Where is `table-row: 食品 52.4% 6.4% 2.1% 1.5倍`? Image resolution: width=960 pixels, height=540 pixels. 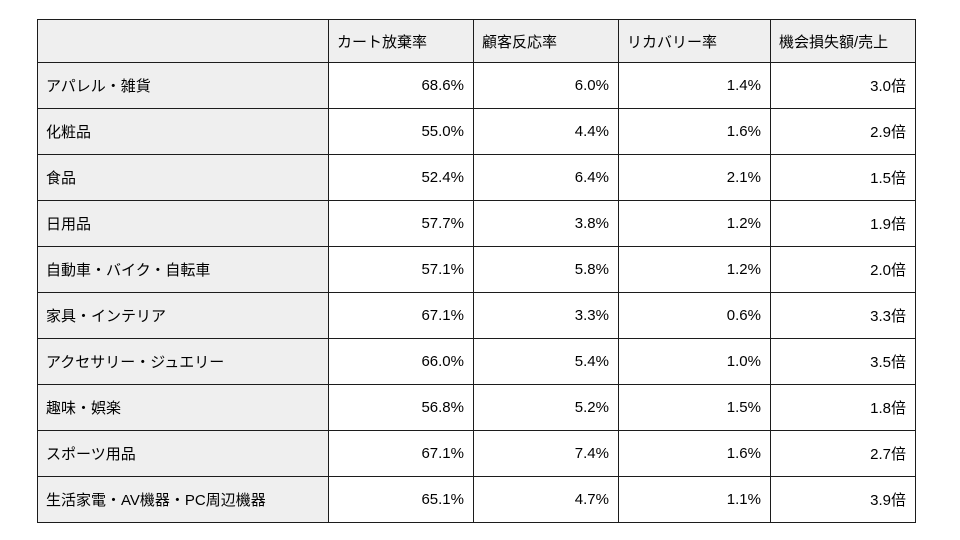
table-row: 食品 52.4% 6.4% 2.1% 1.5倍 is located at coordinates (476, 177).